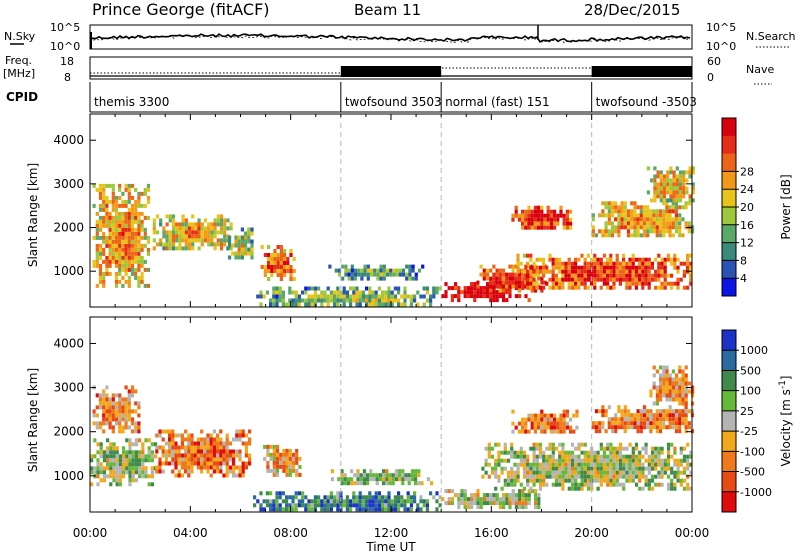 Image resolution: width=800 pixels, height=554 pixels. Describe the element at coordinates (747, 171) in the screenshot. I see `colorbar-tick-label: 28` at that location.